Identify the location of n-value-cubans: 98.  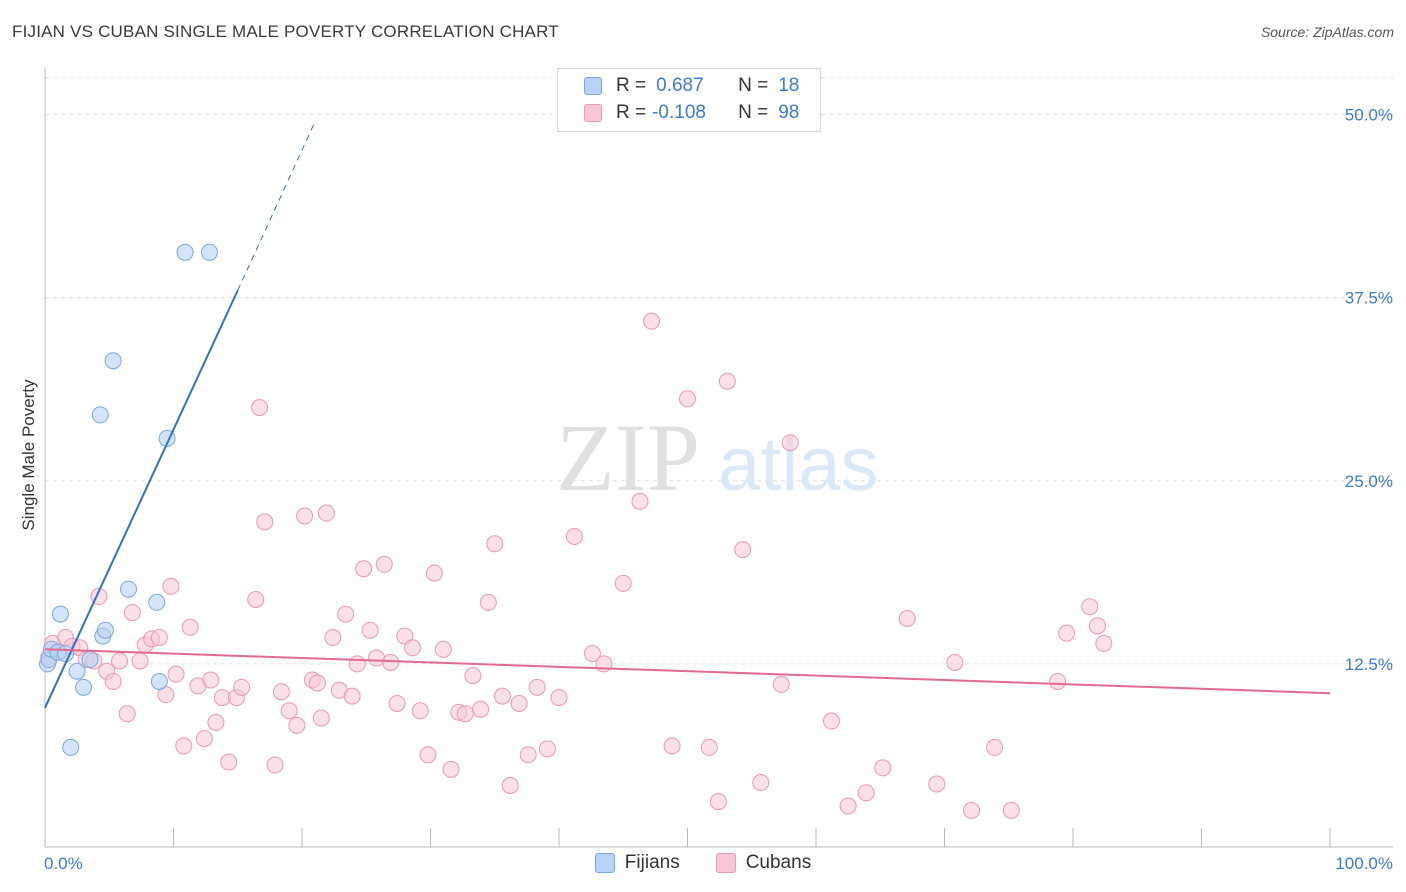
(789, 112).